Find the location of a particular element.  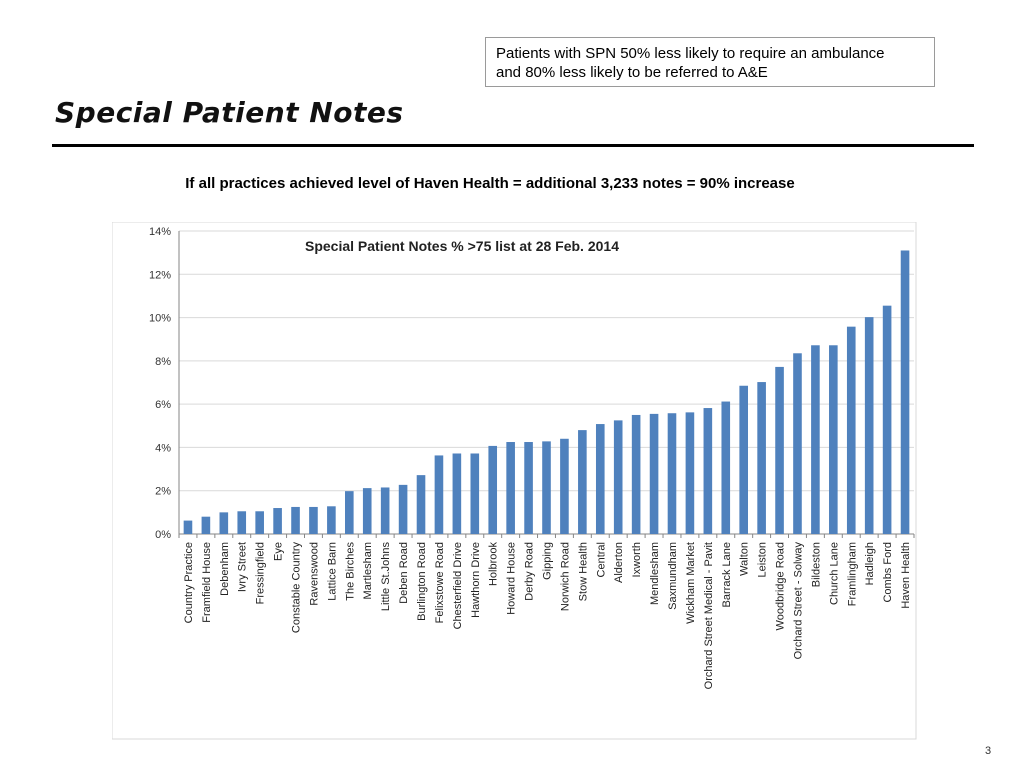

x-tick-label: Leiston is located at coordinates (763, 559).